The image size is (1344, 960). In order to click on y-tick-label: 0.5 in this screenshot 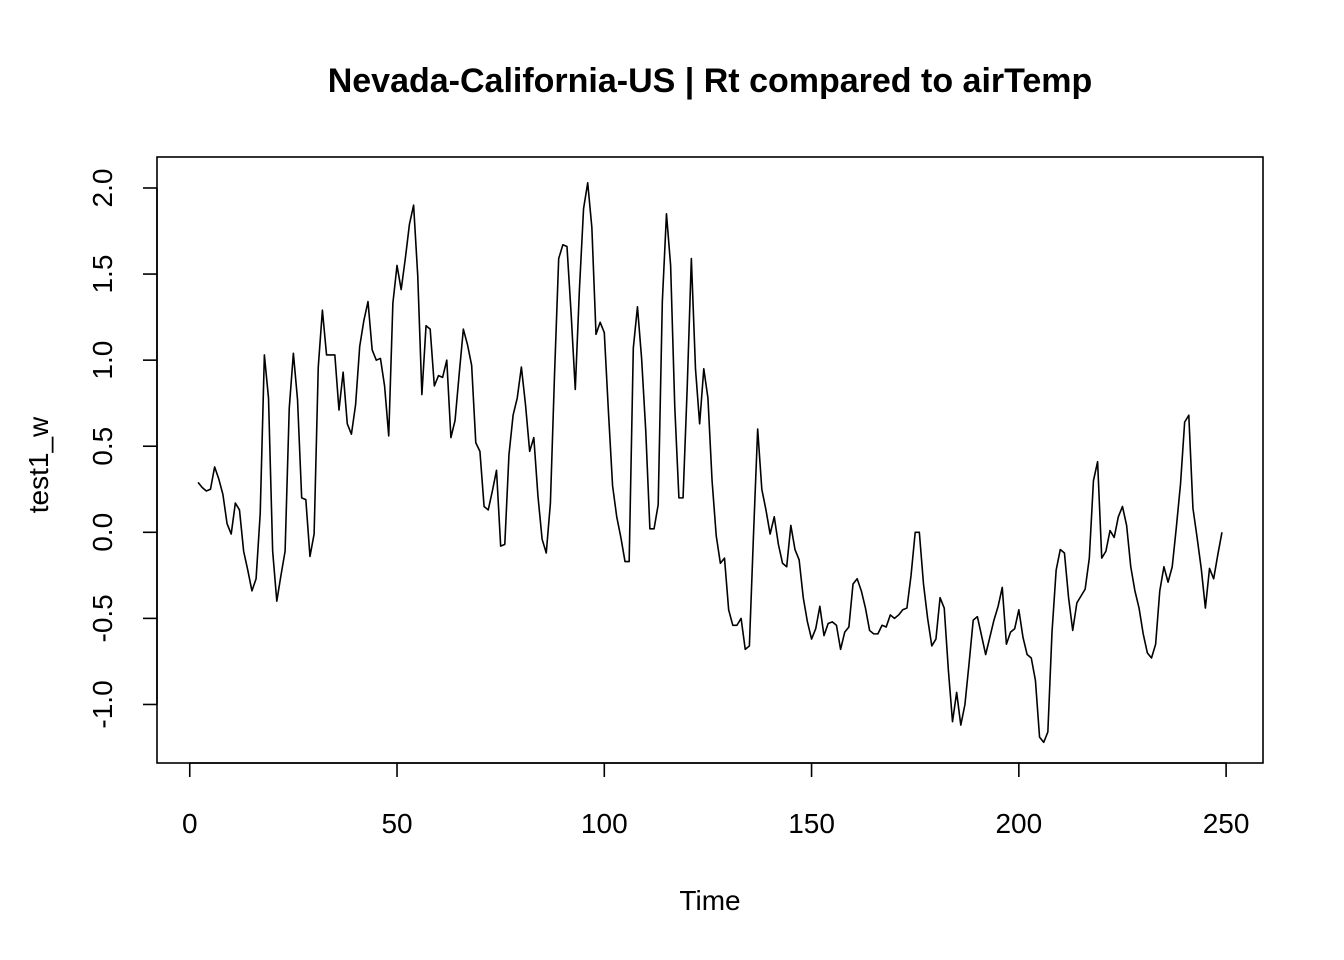, I will do `click(102, 446)`.